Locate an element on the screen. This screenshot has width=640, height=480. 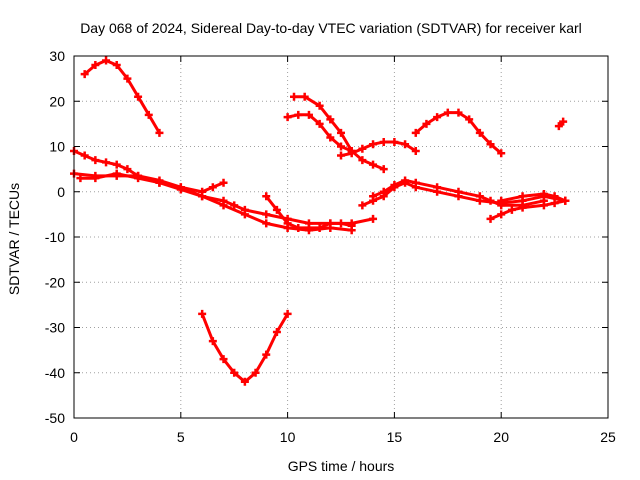
y-tick-label: -40 is located at coordinates (55, 373).